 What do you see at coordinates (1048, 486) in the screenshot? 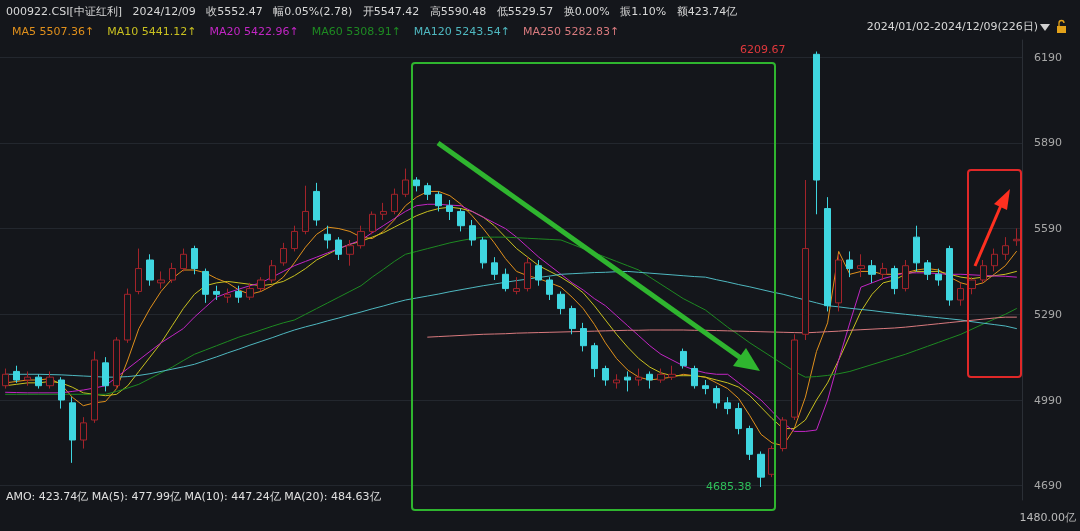
I see `y-tick-label: 4690` at bounding box center [1048, 486].